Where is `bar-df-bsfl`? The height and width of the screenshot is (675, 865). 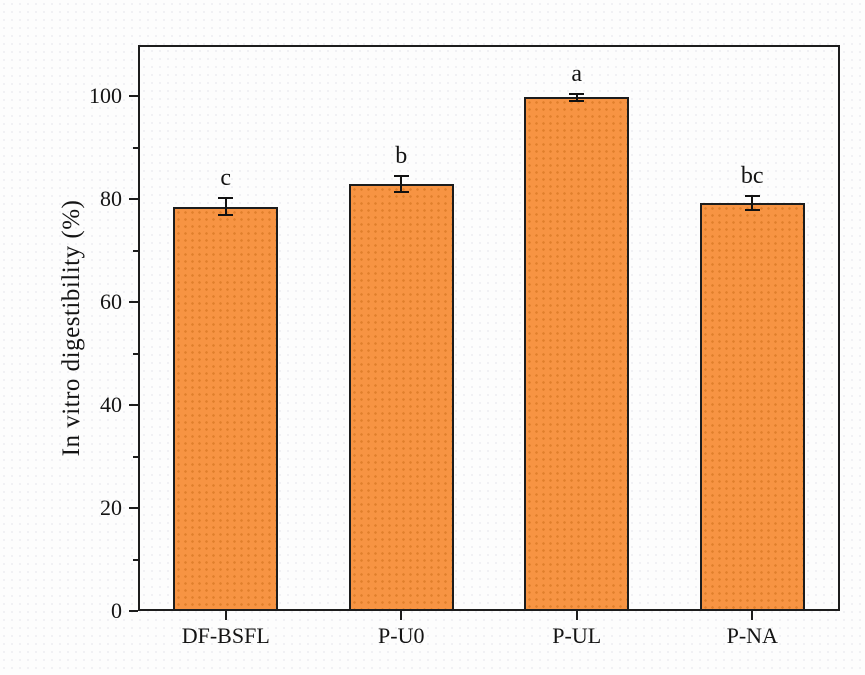
bar-df-bsfl is located at coordinates (226, 408).